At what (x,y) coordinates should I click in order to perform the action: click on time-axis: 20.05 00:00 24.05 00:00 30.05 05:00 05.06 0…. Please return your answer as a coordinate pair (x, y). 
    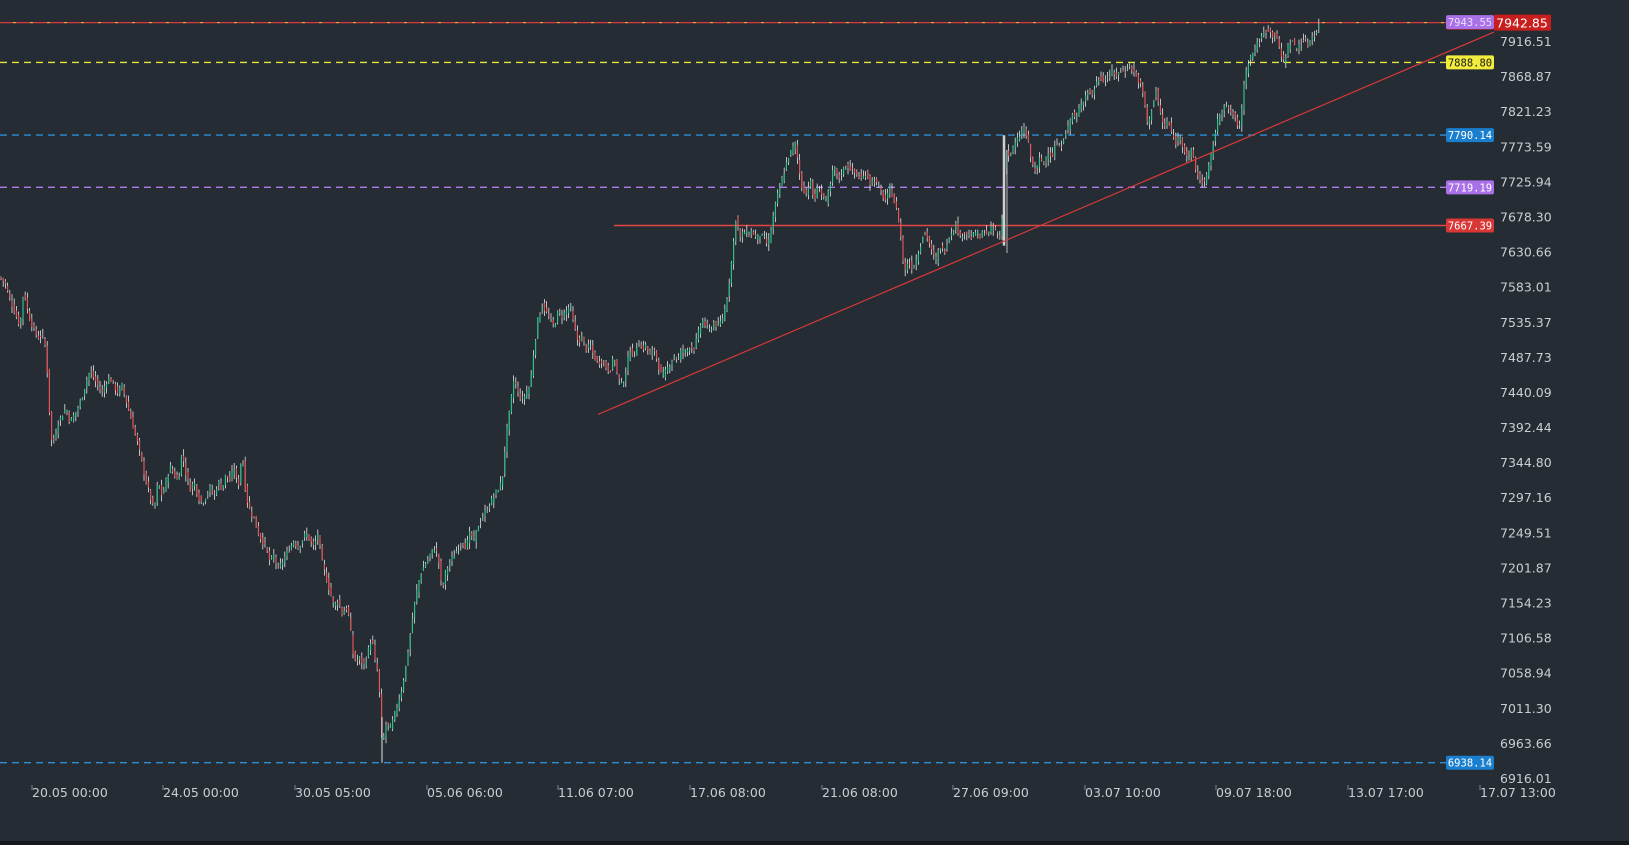
    Looking at the image, I should click on (793, 792).